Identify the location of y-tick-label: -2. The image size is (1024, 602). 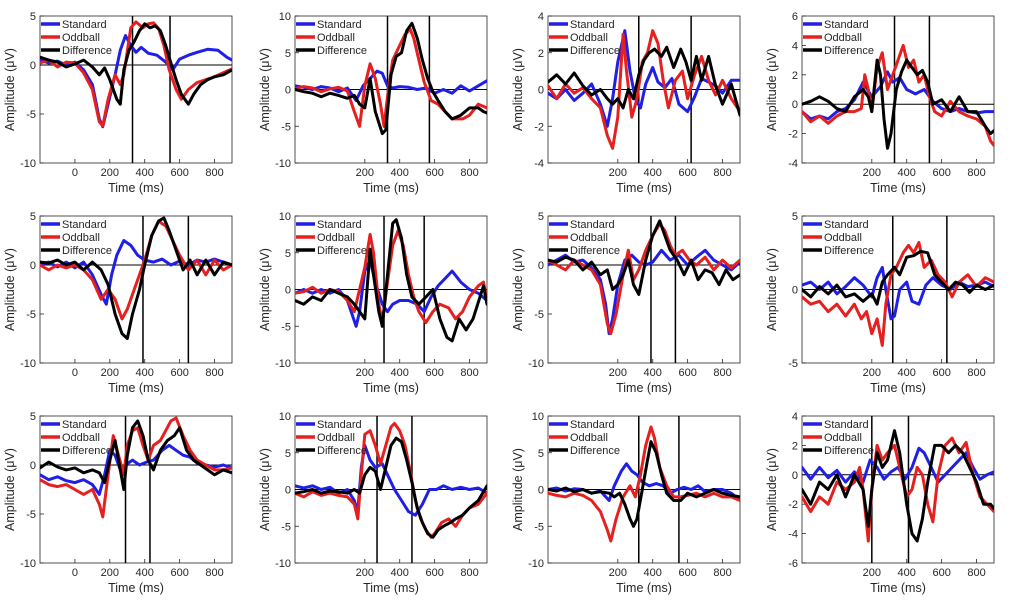
(793, 505).